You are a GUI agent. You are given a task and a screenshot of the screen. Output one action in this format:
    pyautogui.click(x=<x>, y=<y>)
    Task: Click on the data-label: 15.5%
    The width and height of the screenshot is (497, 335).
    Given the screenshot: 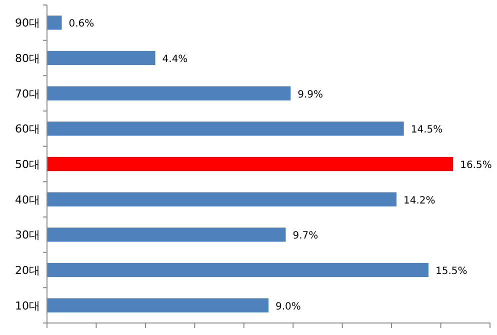 What is the action you would take?
    pyautogui.click(x=451, y=271)
    